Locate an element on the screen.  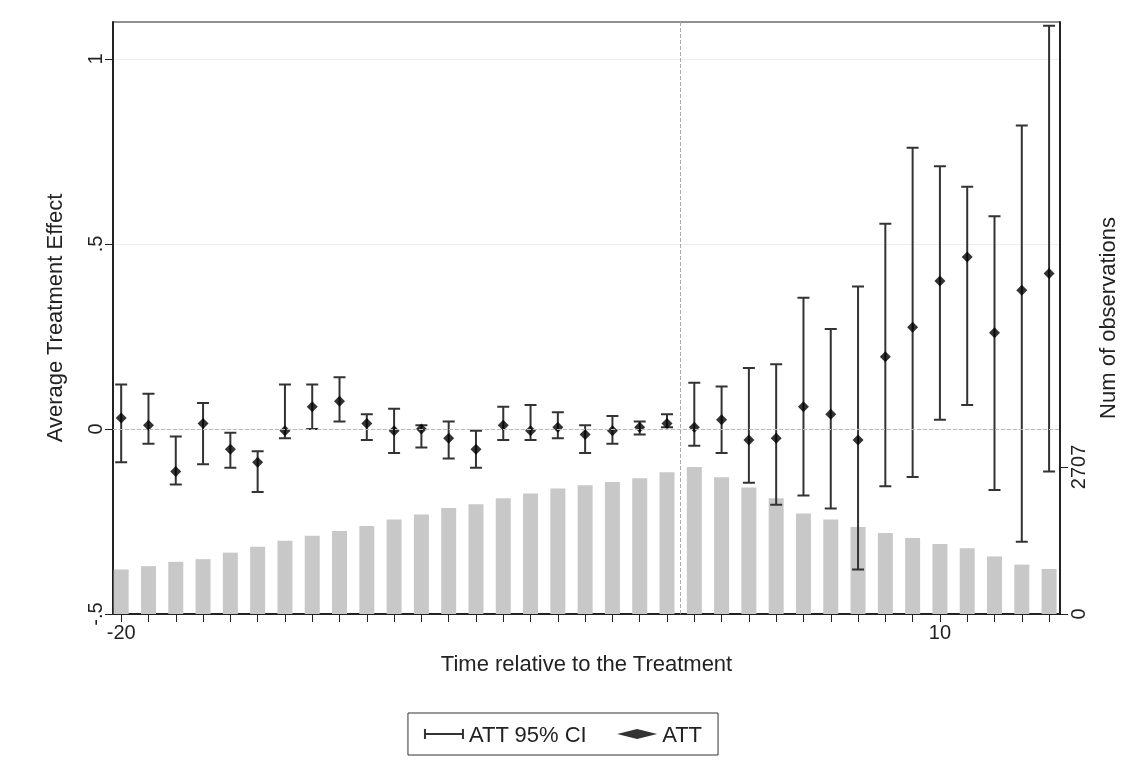
y-tick-label: .5 is located at coordinates (95, 244).